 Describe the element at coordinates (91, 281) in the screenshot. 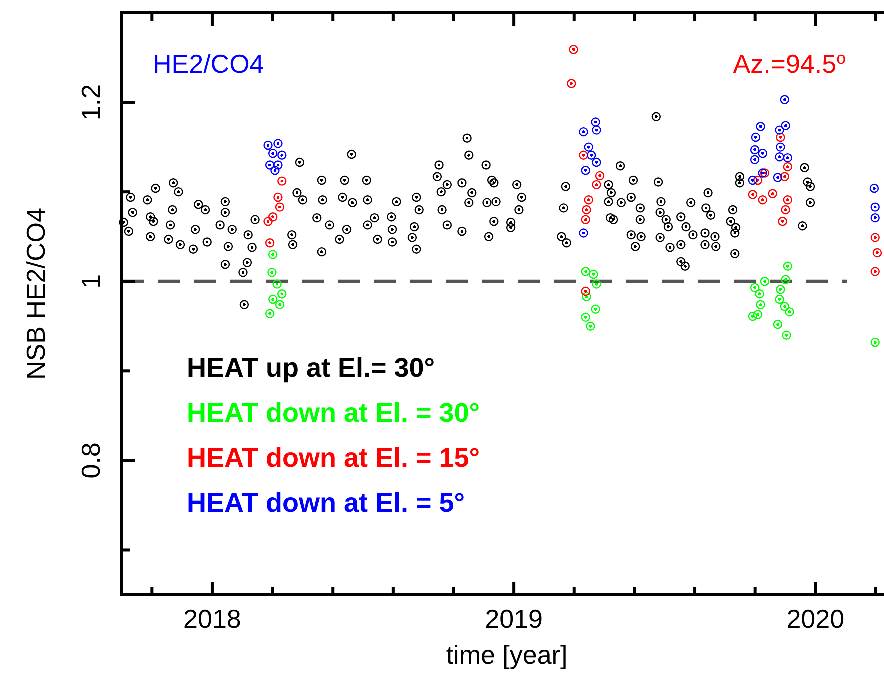

I see `y-tick-label: 1` at that location.